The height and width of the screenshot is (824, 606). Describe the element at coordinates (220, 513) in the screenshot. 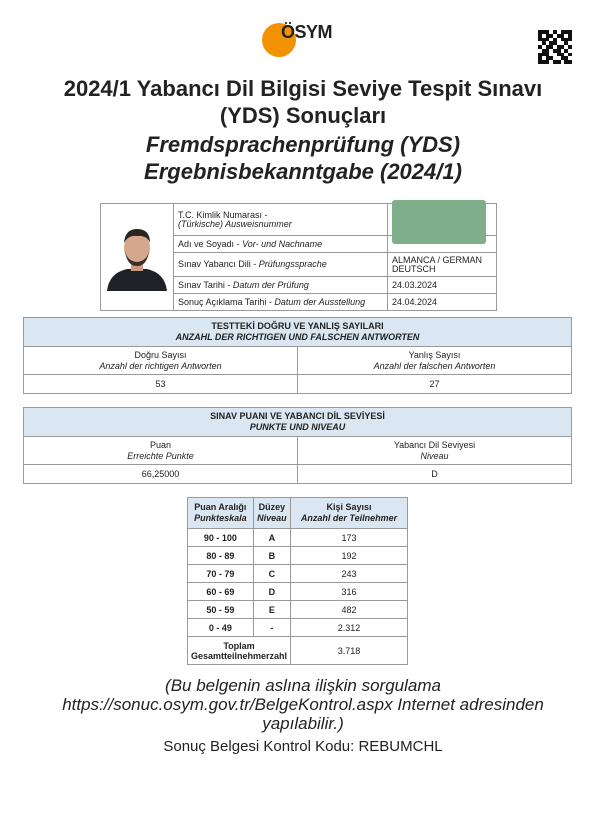

I see `range-col-header: Puan Aralığı Punkteskala` at that location.